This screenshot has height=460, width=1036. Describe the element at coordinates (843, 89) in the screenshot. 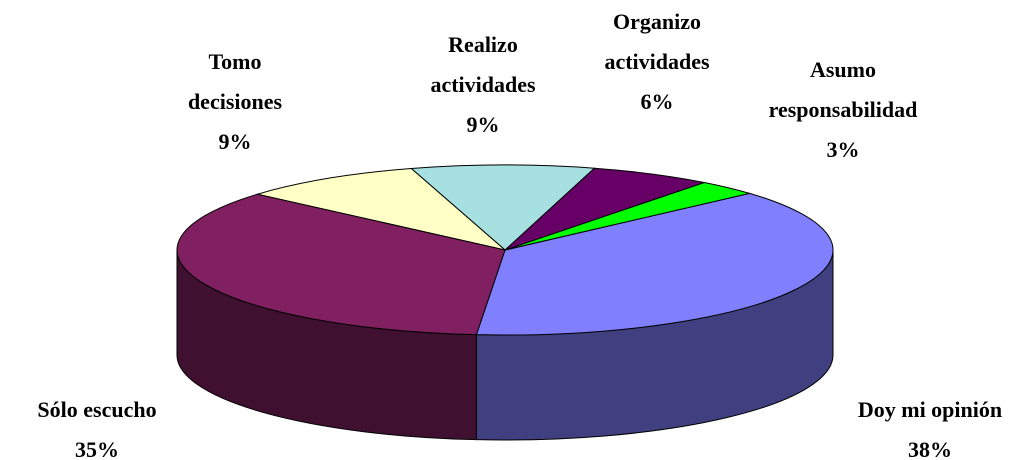

I see `category-label: Asumo responsabilidad` at that location.